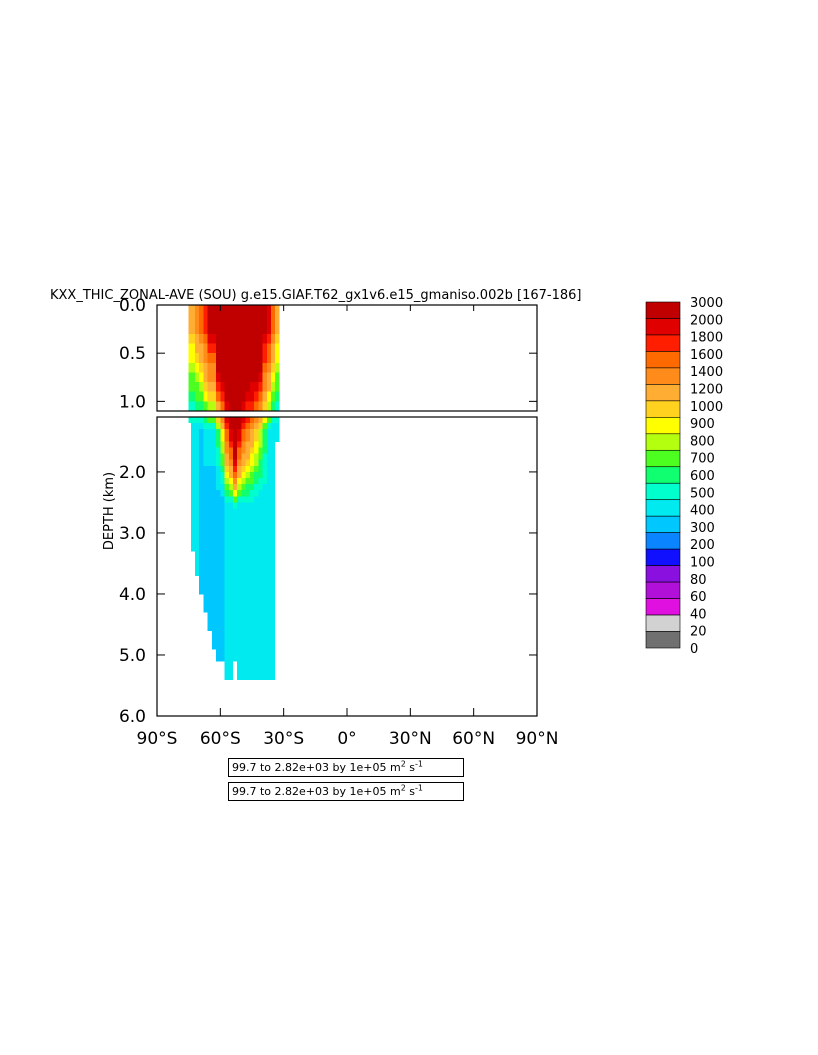 The image size is (818, 1055). What do you see at coordinates (419, 764) in the screenshot?
I see `note-sup2: -1` at bounding box center [419, 764].